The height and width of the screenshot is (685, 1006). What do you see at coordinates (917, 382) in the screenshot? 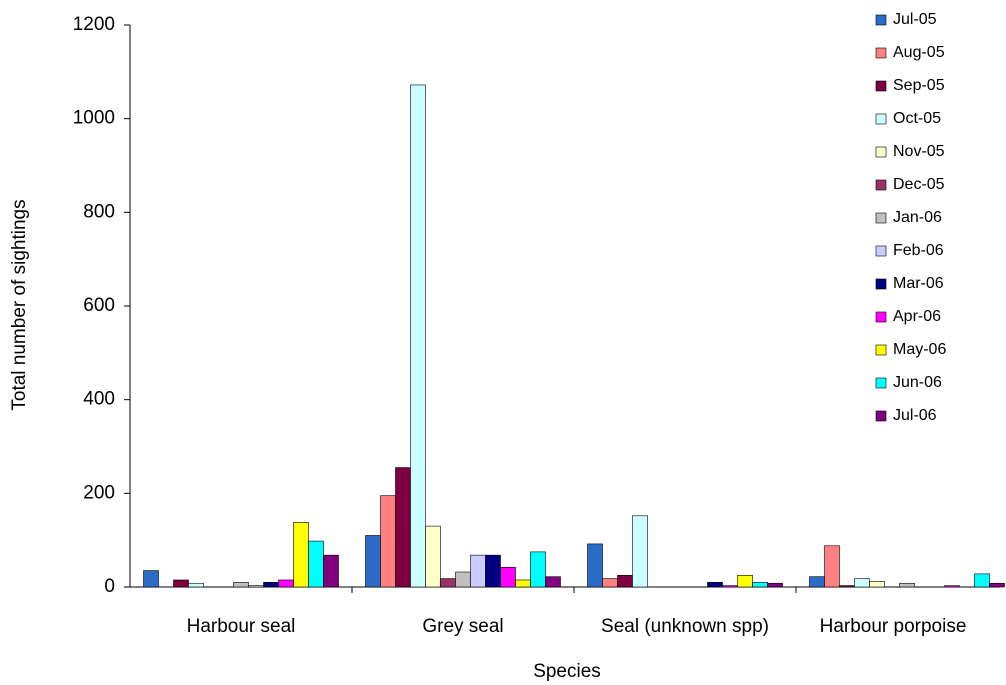
I see `legend-label: Jun-06` at bounding box center [917, 382].